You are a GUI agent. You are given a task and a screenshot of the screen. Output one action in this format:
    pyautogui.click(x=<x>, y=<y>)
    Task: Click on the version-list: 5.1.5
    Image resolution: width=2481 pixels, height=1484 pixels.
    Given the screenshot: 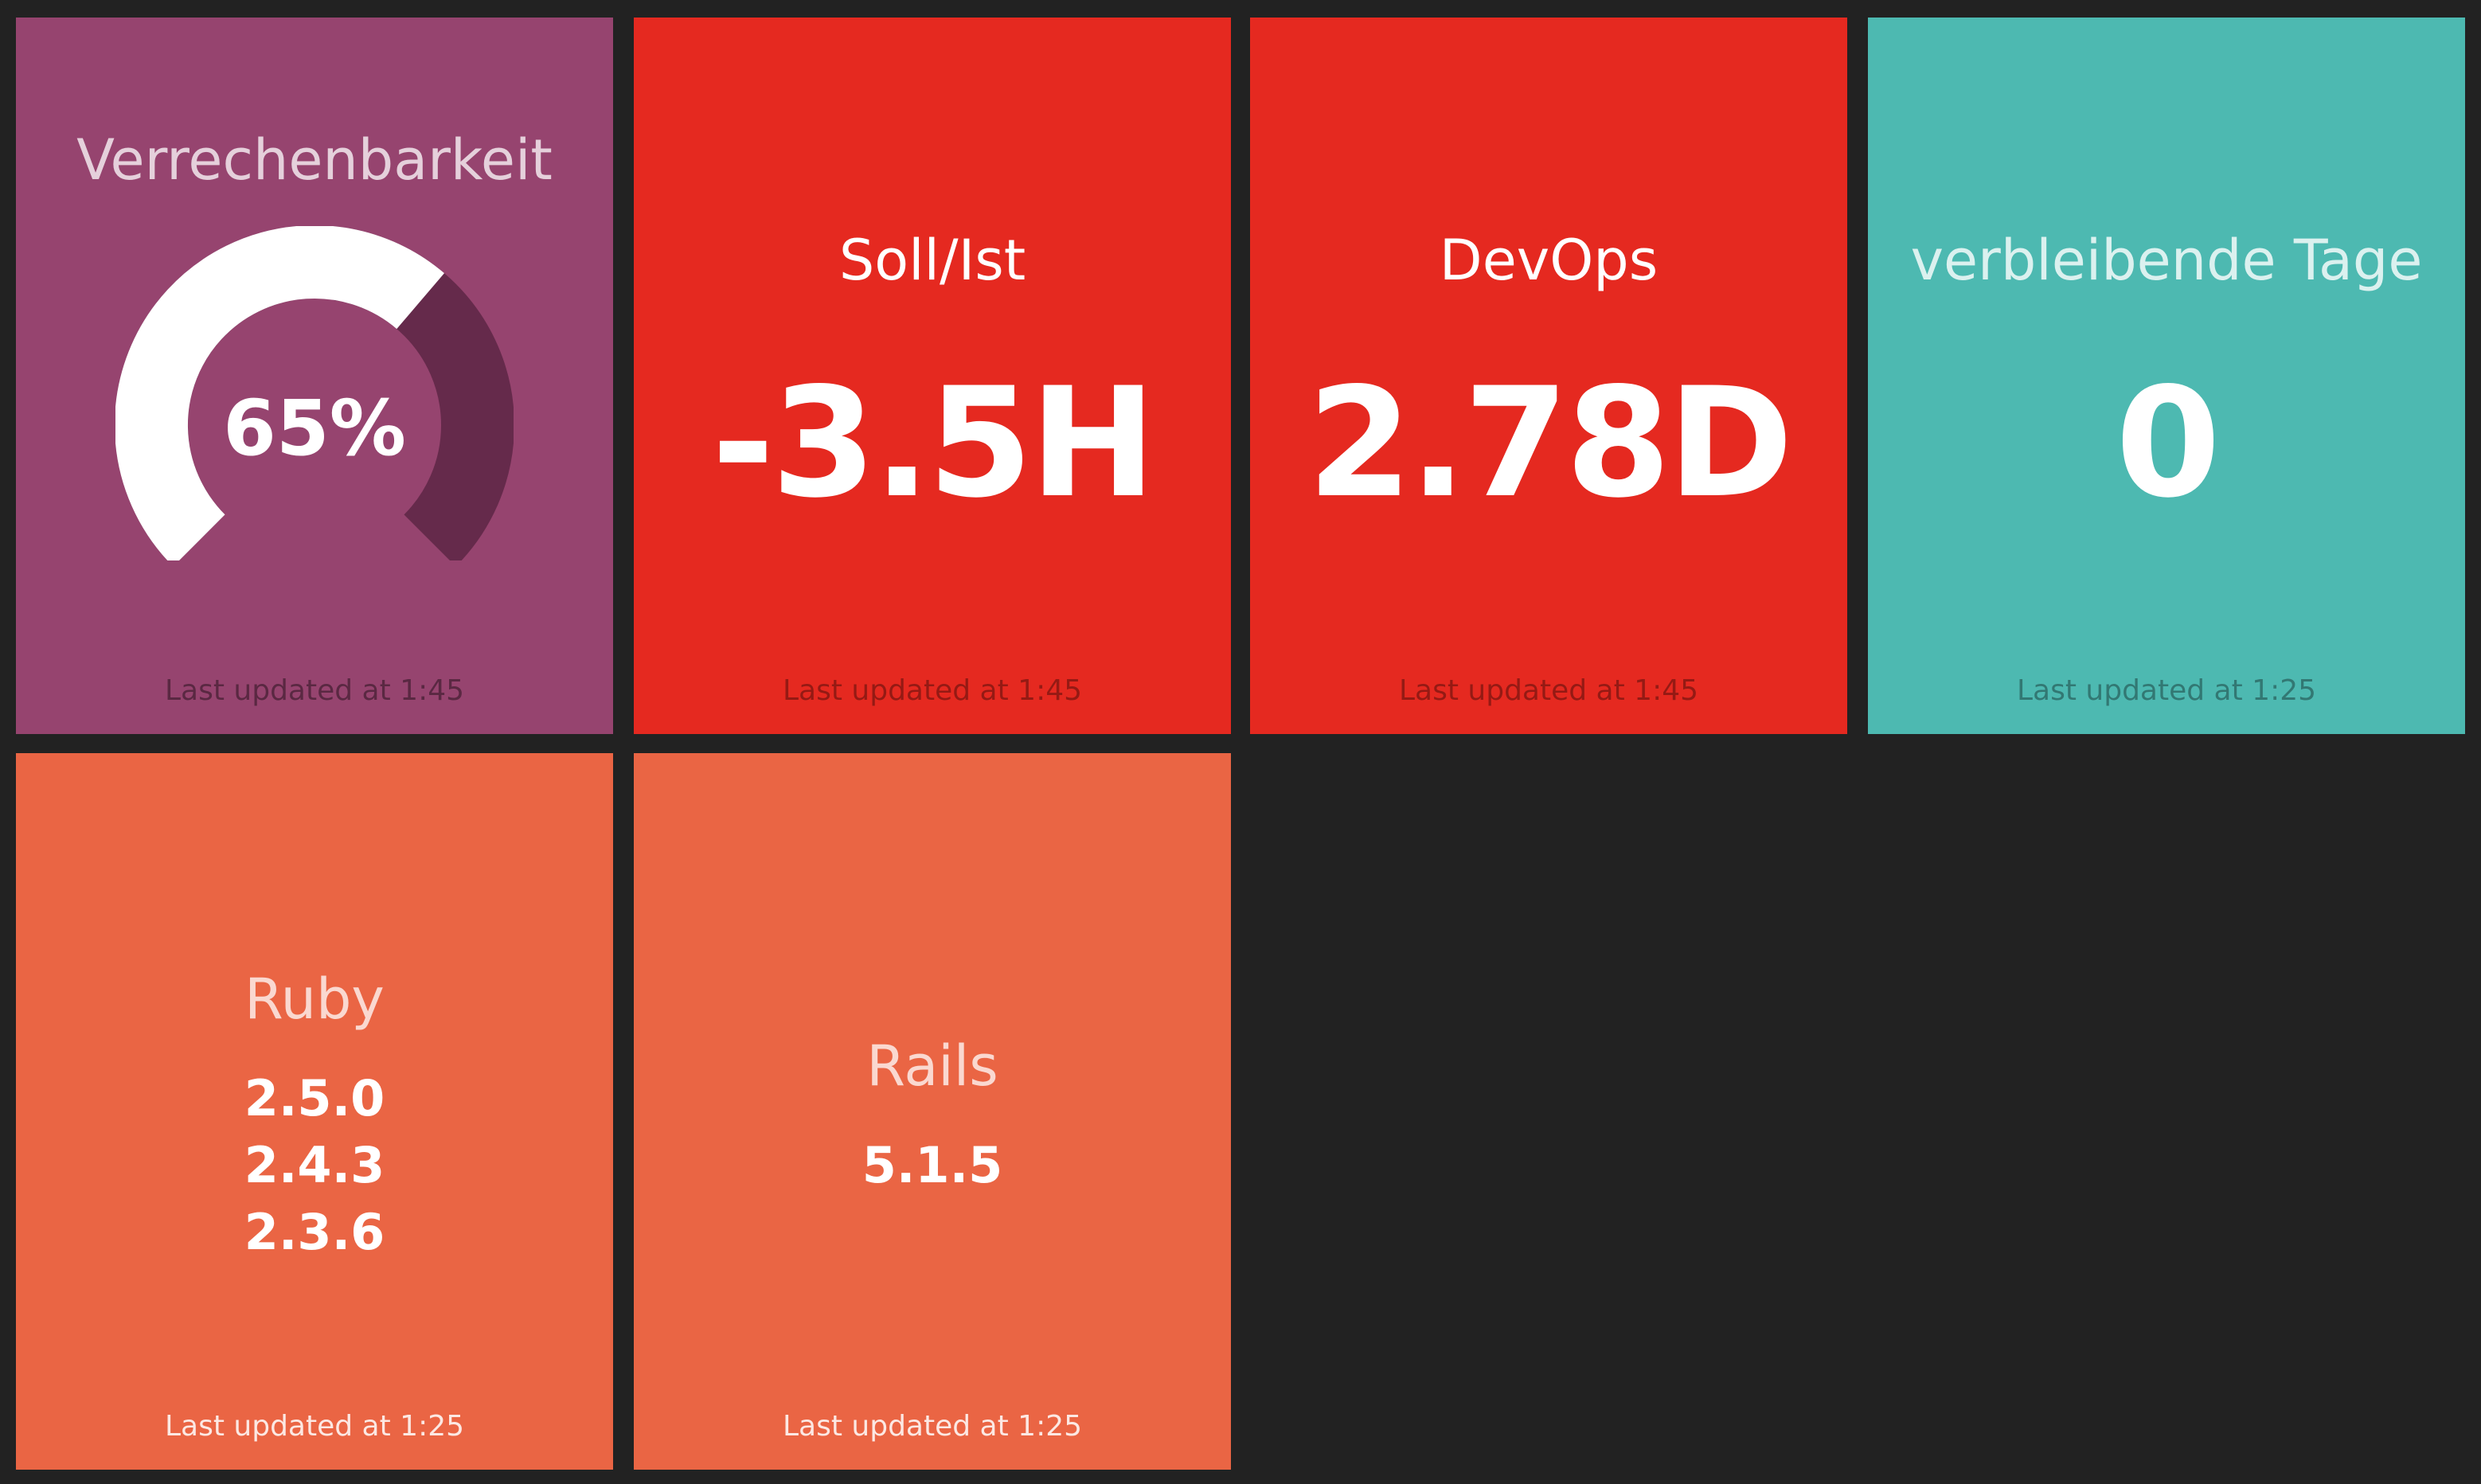 What is the action you would take?
    pyautogui.click(x=933, y=1165)
    